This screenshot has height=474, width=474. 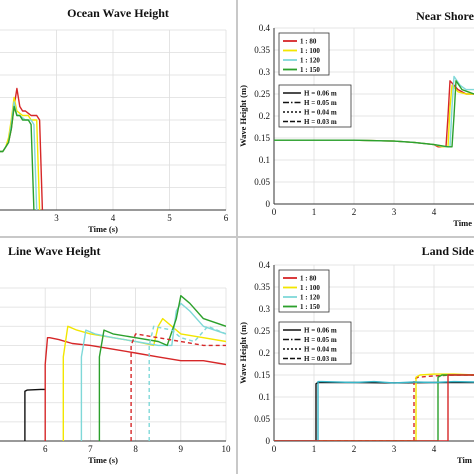 What do you see at coordinates (464, 460) in the screenshot?
I see `x-axis-label: Tim` at bounding box center [464, 460].